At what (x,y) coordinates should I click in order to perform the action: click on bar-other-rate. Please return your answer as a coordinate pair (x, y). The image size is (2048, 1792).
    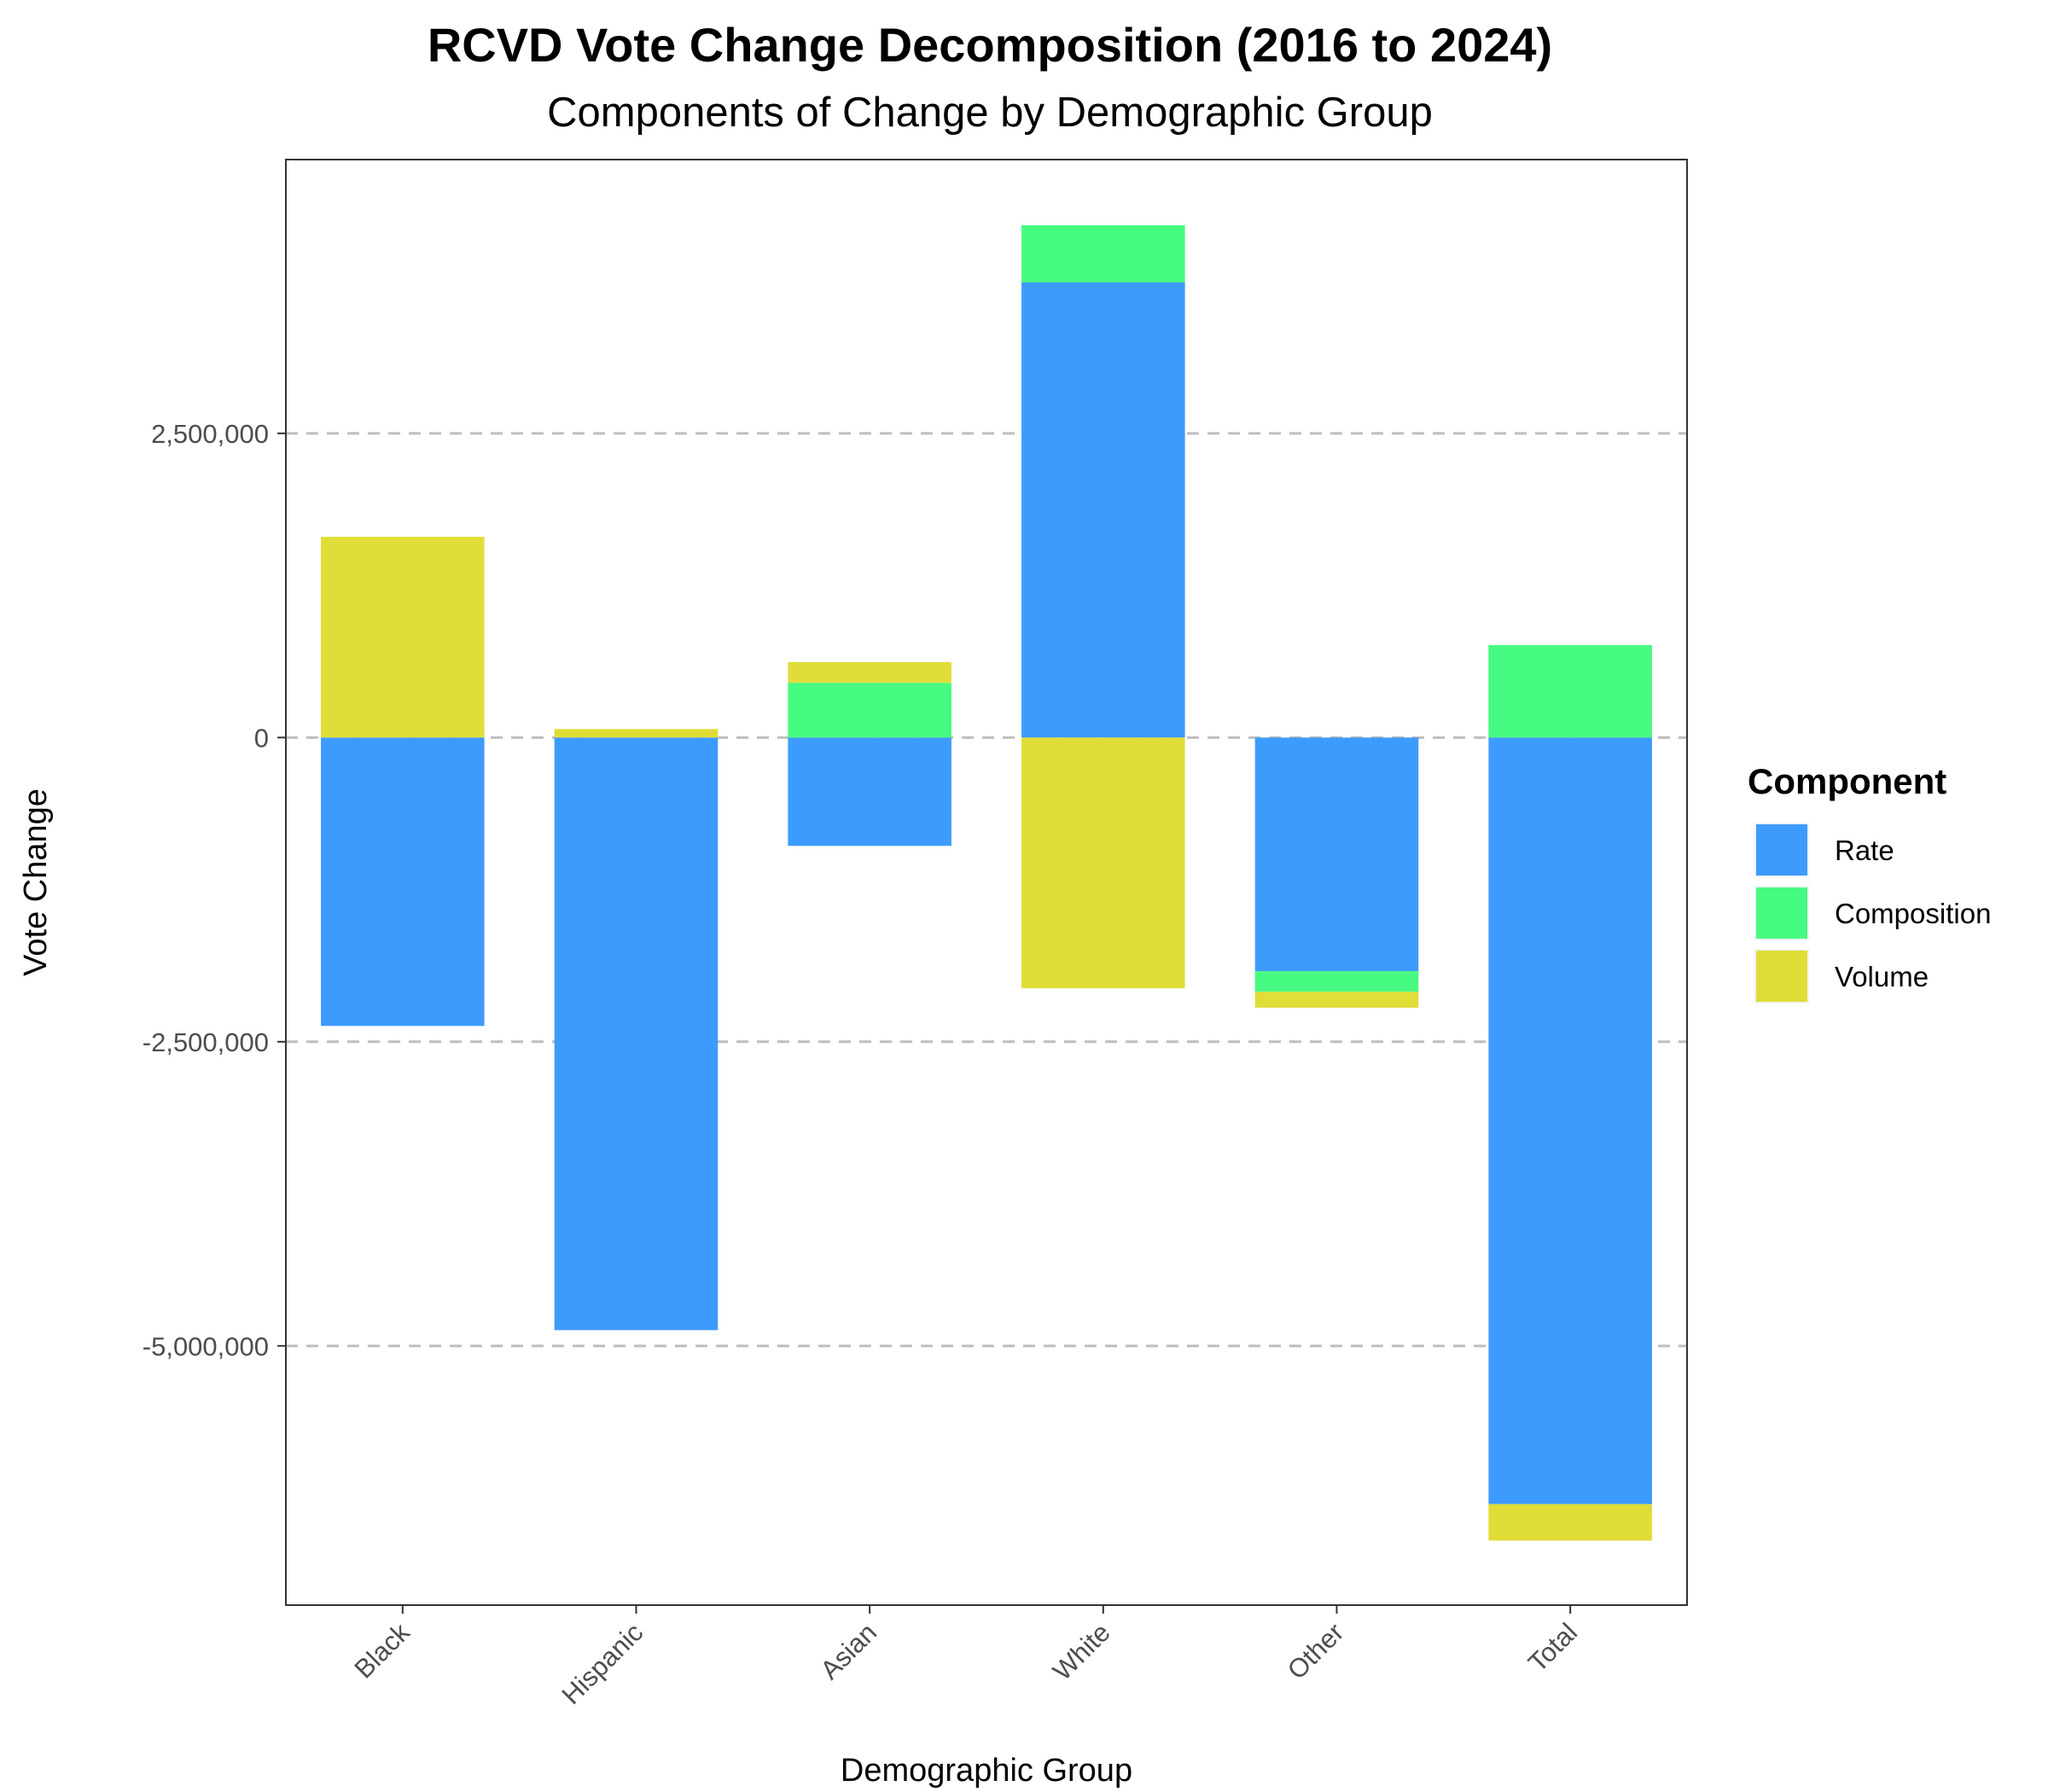
    Looking at the image, I should click on (1336, 854).